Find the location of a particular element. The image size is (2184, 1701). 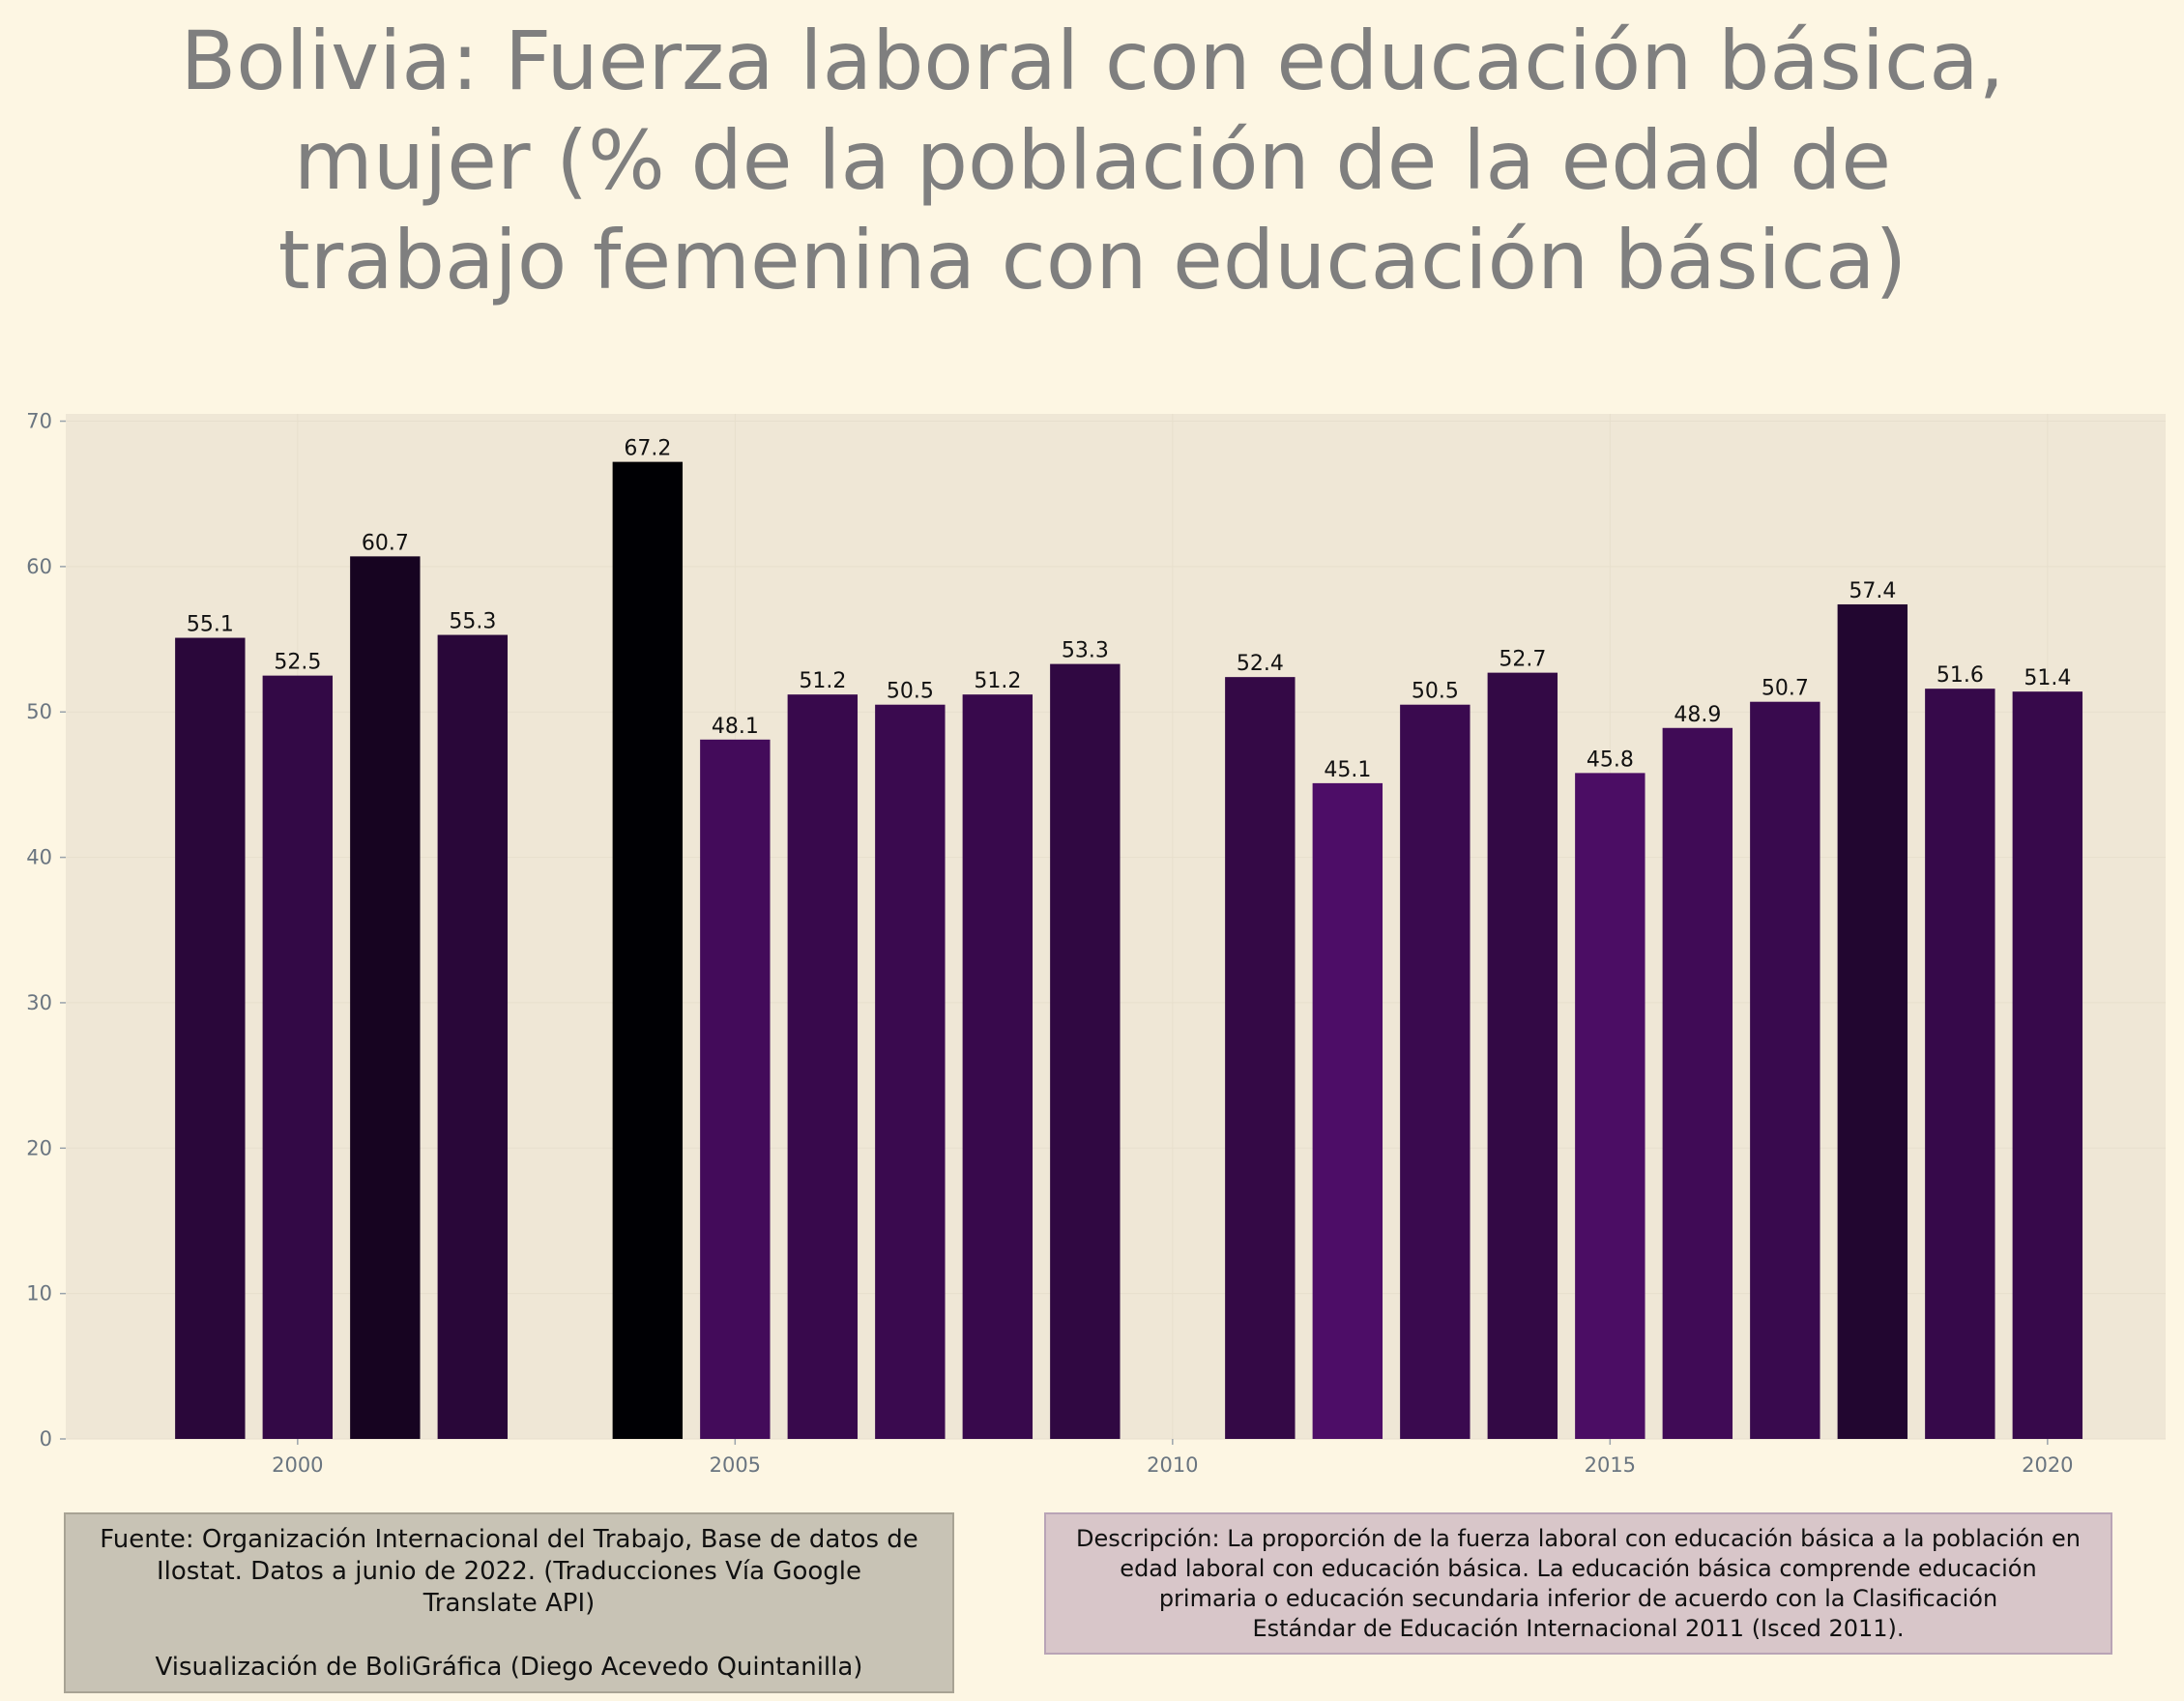

bar-2015 is located at coordinates (1610, 1106).